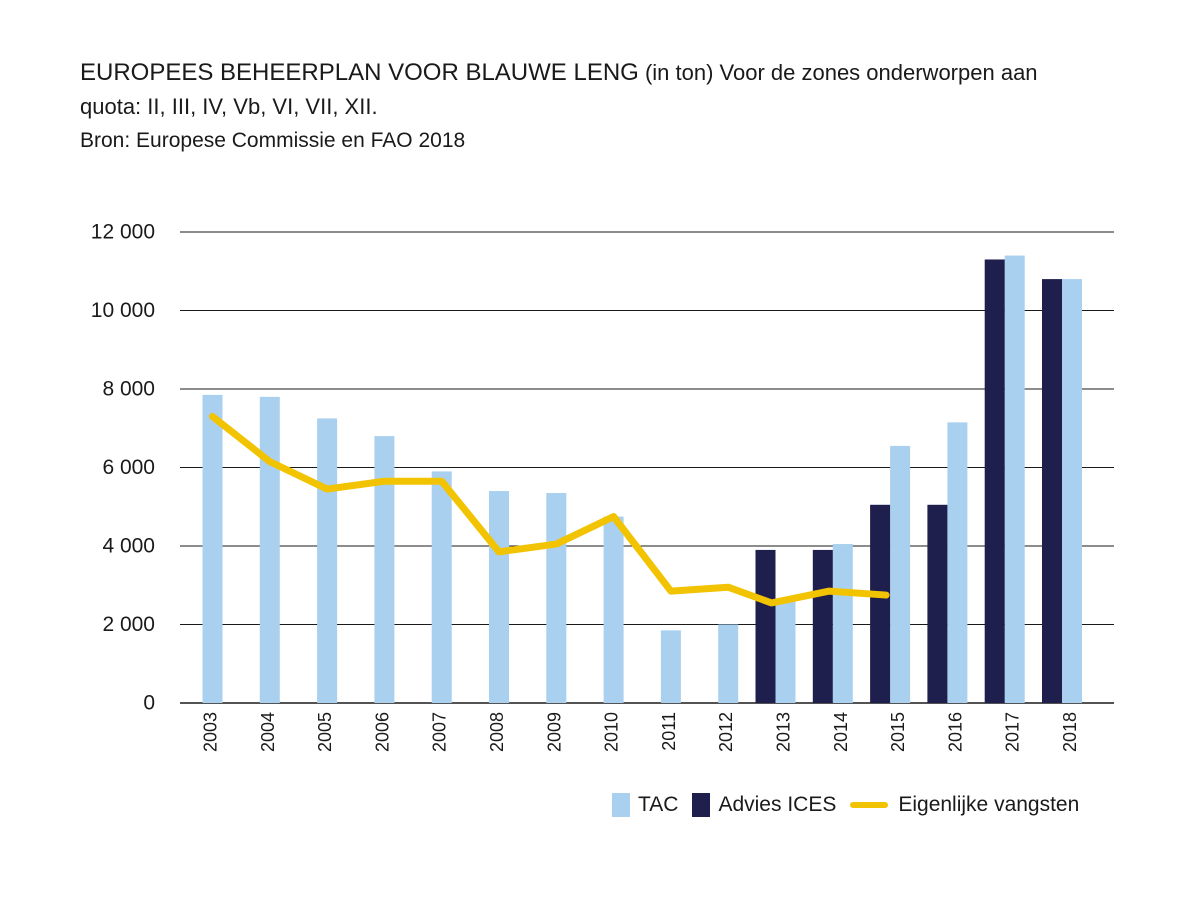  I want to click on x-tick-label: 2013, so click(784, 732).